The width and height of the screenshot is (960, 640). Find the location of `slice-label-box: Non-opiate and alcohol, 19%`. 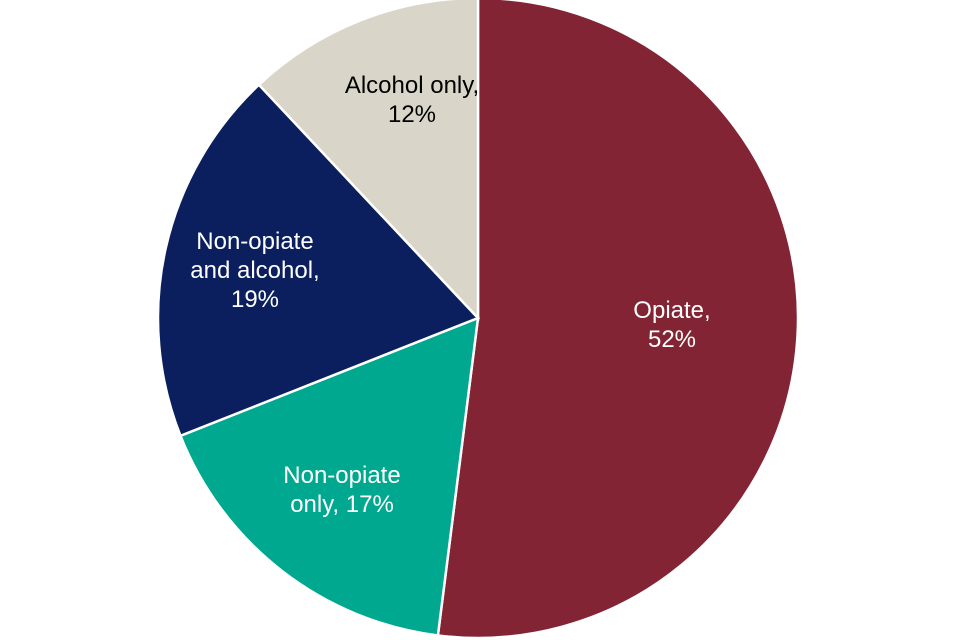

slice-label-box: Non-opiate and alcohol, 19% is located at coordinates (255, 270).